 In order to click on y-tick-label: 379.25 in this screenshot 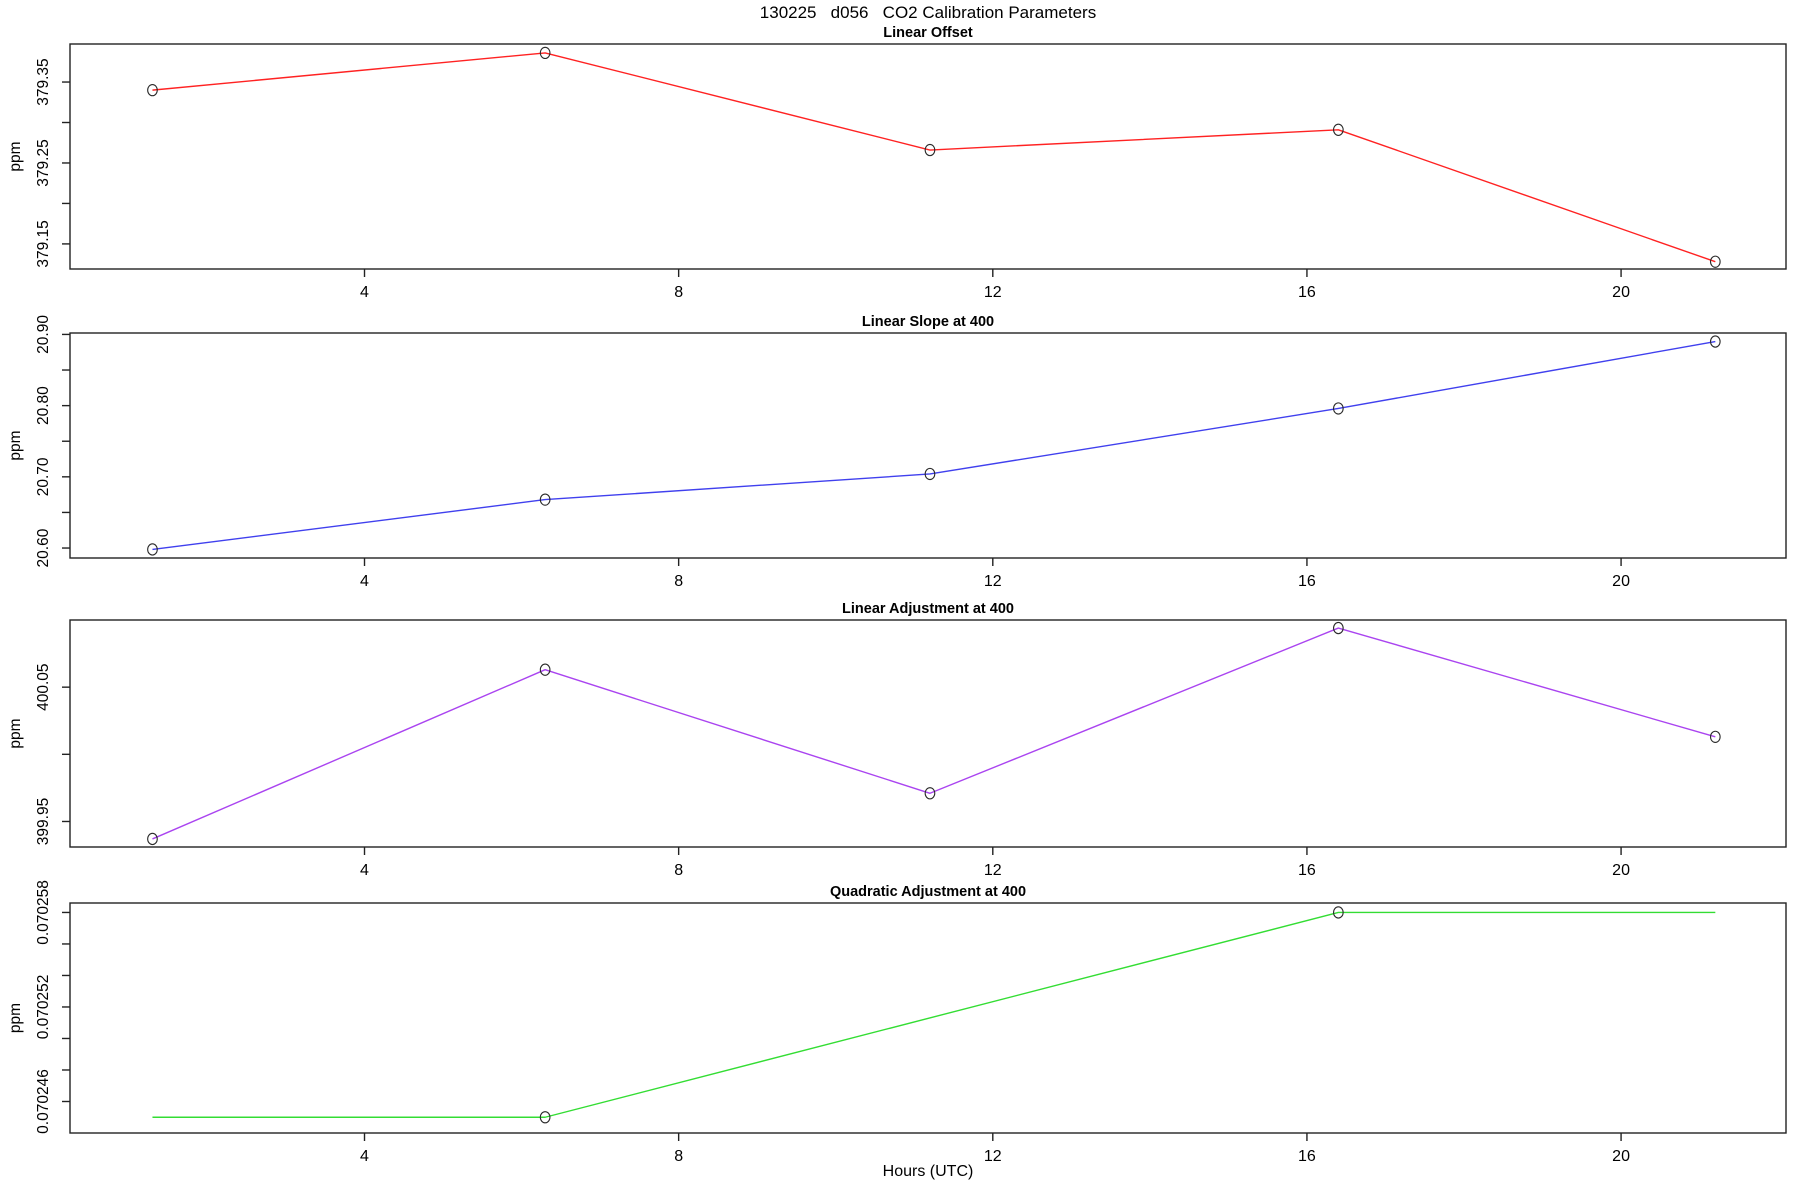, I will do `click(43, 162)`.